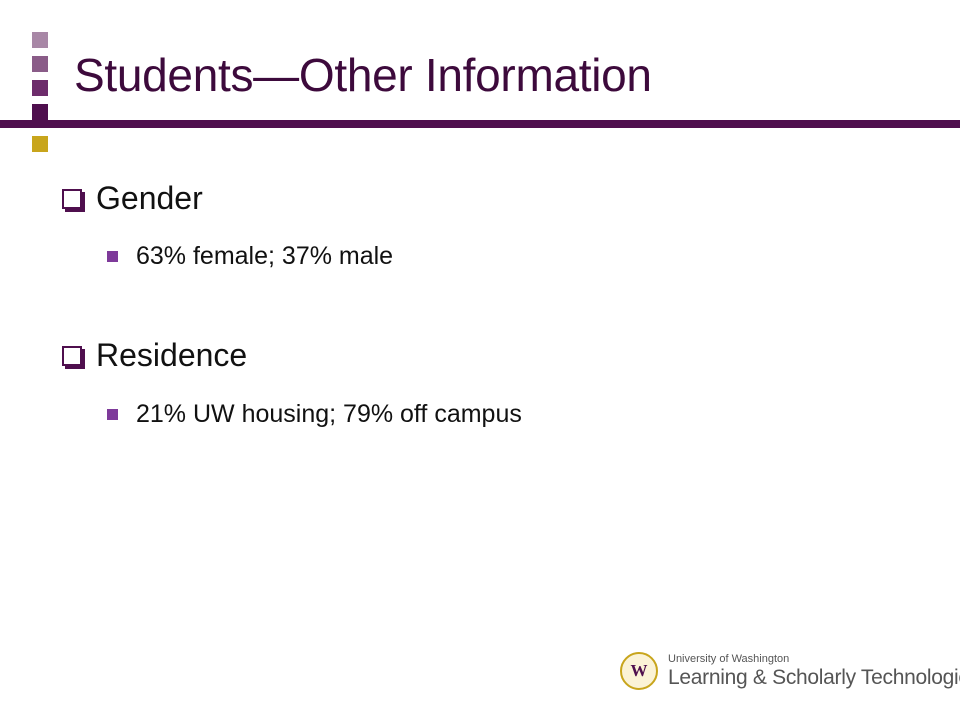 The height and width of the screenshot is (720, 960). What do you see at coordinates (265, 256) in the screenshot?
I see `sub-bullet-text: 63% female; 37% male` at bounding box center [265, 256].